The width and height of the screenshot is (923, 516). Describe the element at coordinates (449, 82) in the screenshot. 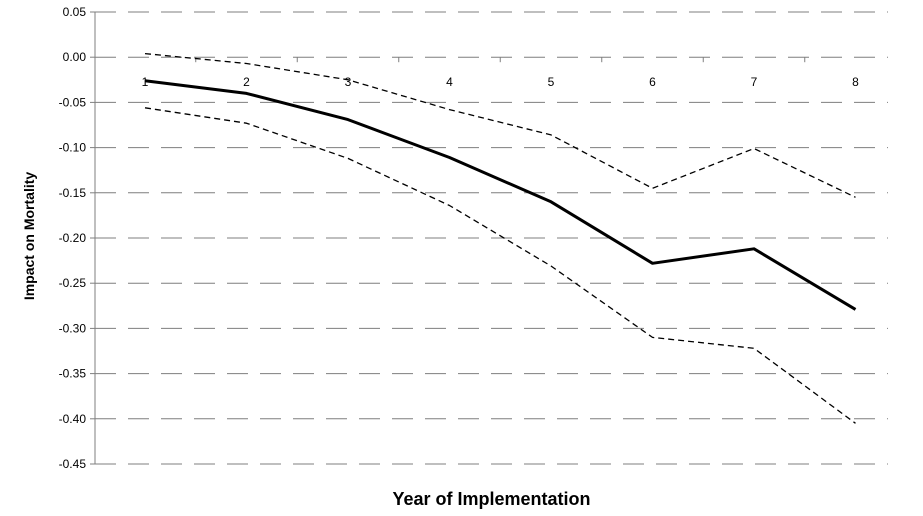

I see `x-tick-label: 4` at that location.